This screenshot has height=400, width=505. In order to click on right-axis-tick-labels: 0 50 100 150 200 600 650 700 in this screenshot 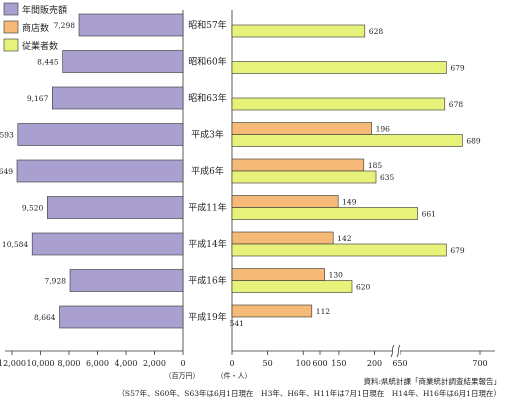, I will do `click(358, 363)`.